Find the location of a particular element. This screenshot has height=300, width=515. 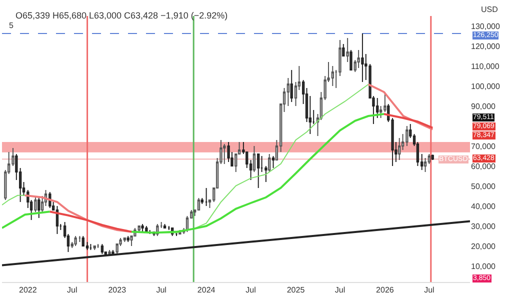

y-tick-label: 120,000 is located at coordinates (485, 46).